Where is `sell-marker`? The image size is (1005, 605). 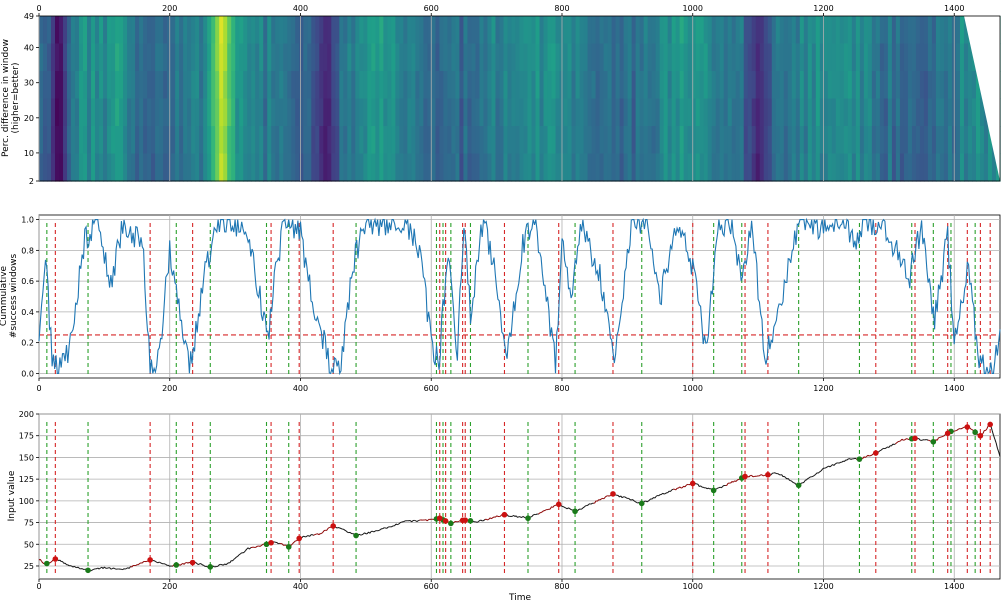
sell-marker is located at coordinates (299, 538).